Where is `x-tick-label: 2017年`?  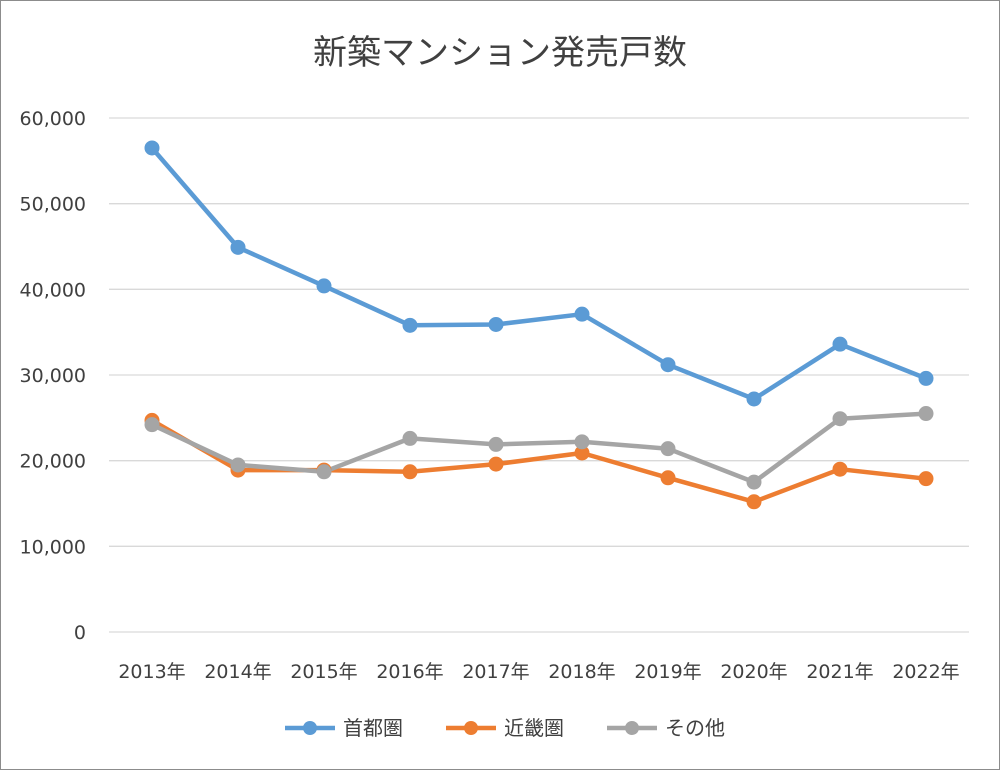
x-tick-label: 2017年 is located at coordinates (495, 672).